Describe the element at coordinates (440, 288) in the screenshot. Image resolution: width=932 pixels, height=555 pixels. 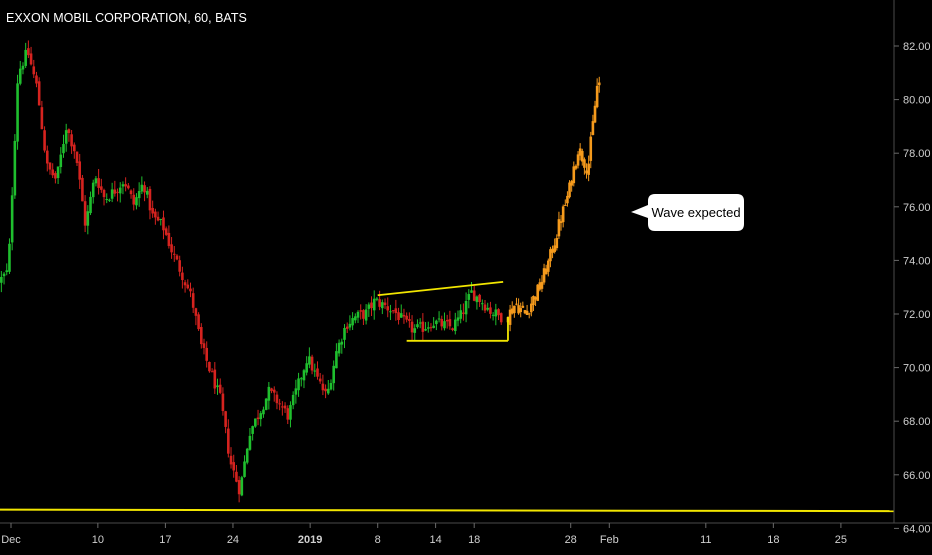
I see `resistance-trendline` at that location.